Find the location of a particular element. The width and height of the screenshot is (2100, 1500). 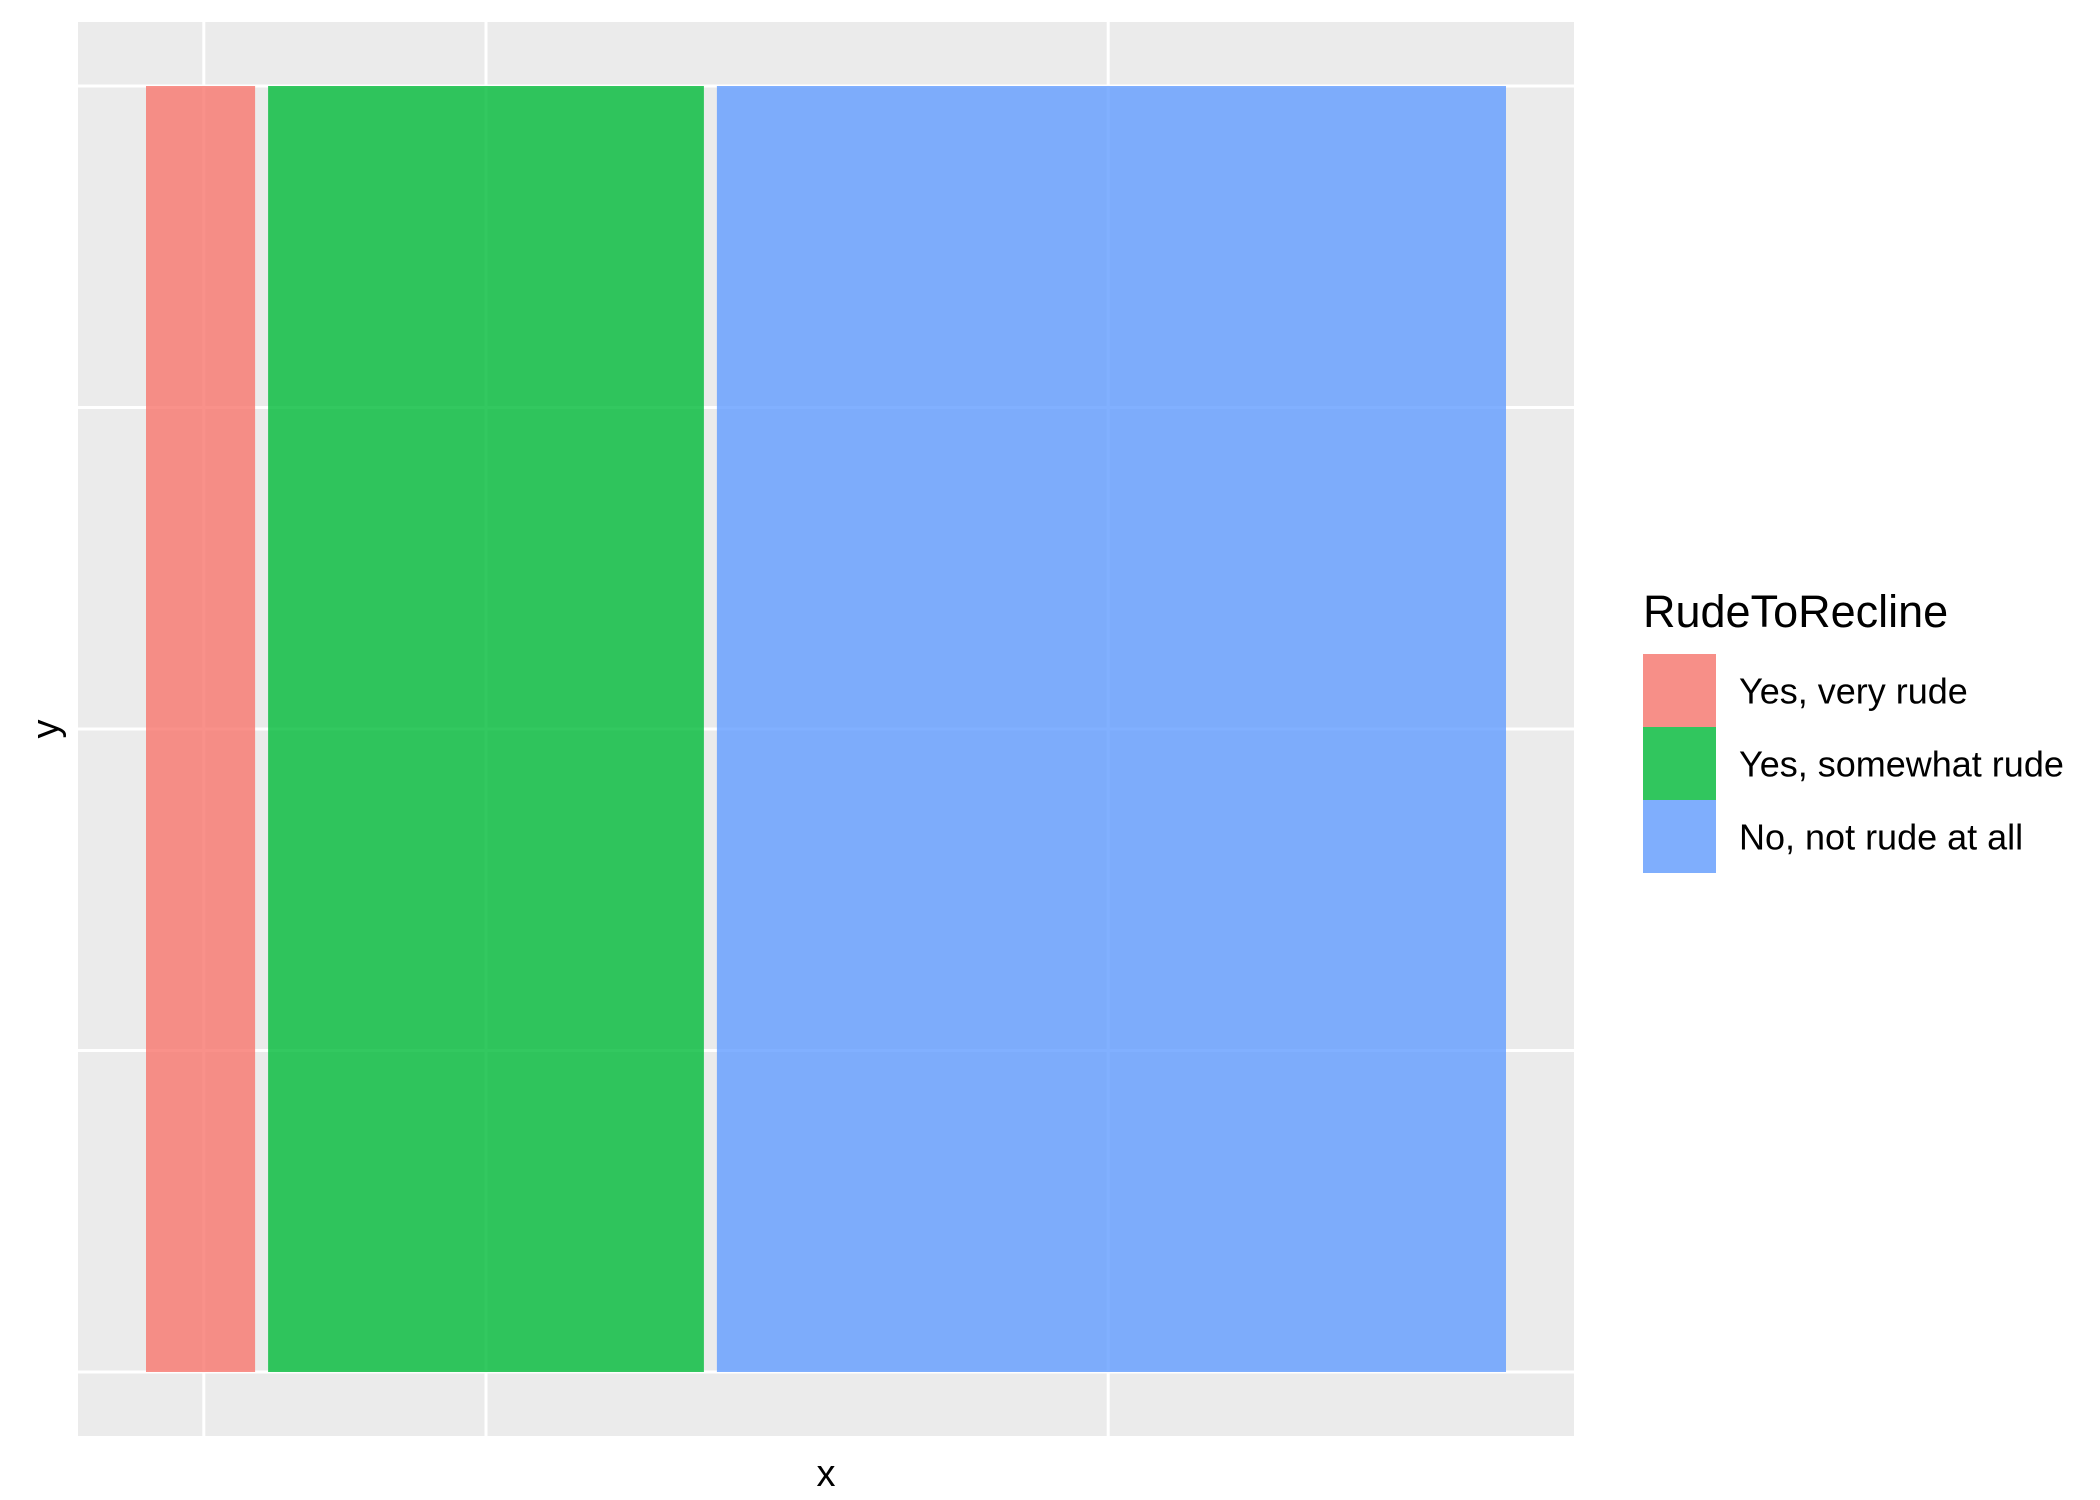

x-axis-title: x is located at coordinates (826, 1474).